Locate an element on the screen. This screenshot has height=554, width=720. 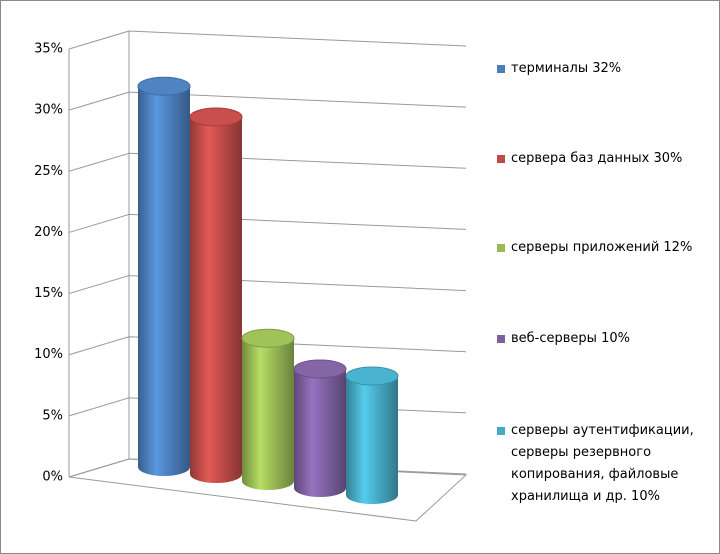
legend-item: терминалы 32% is located at coordinates (599, 69).